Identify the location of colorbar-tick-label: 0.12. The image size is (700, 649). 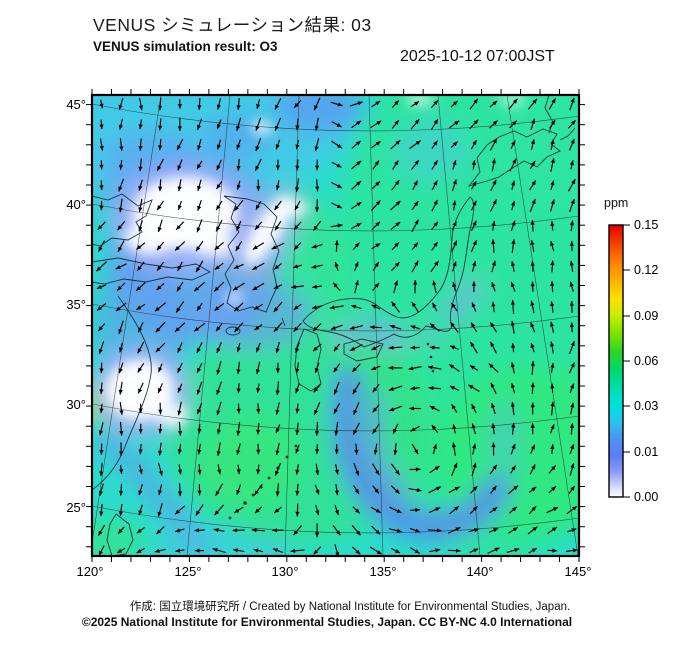
(646, 270).